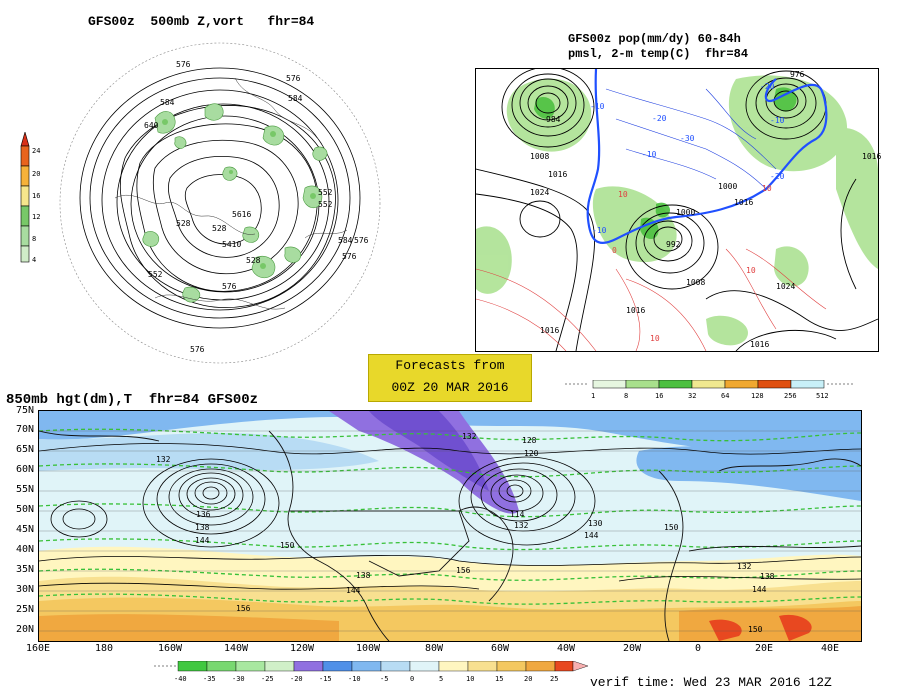 This screenshot has width=900, height=700. I want to click on panel-850mb-title: 850mb hgt(dm),T fhr=84 GFS00z, so click(132, 400).